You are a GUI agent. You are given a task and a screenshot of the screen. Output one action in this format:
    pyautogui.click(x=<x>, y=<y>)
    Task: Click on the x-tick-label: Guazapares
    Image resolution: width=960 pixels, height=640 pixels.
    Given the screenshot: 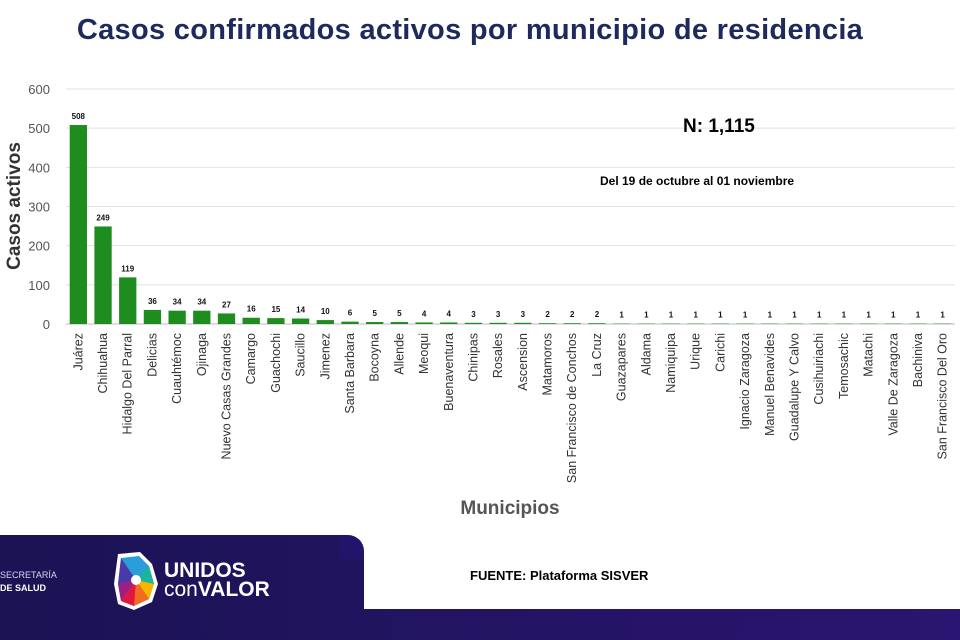 What is the action you would take?
    pyautogui.click(x=622, y=367)
    